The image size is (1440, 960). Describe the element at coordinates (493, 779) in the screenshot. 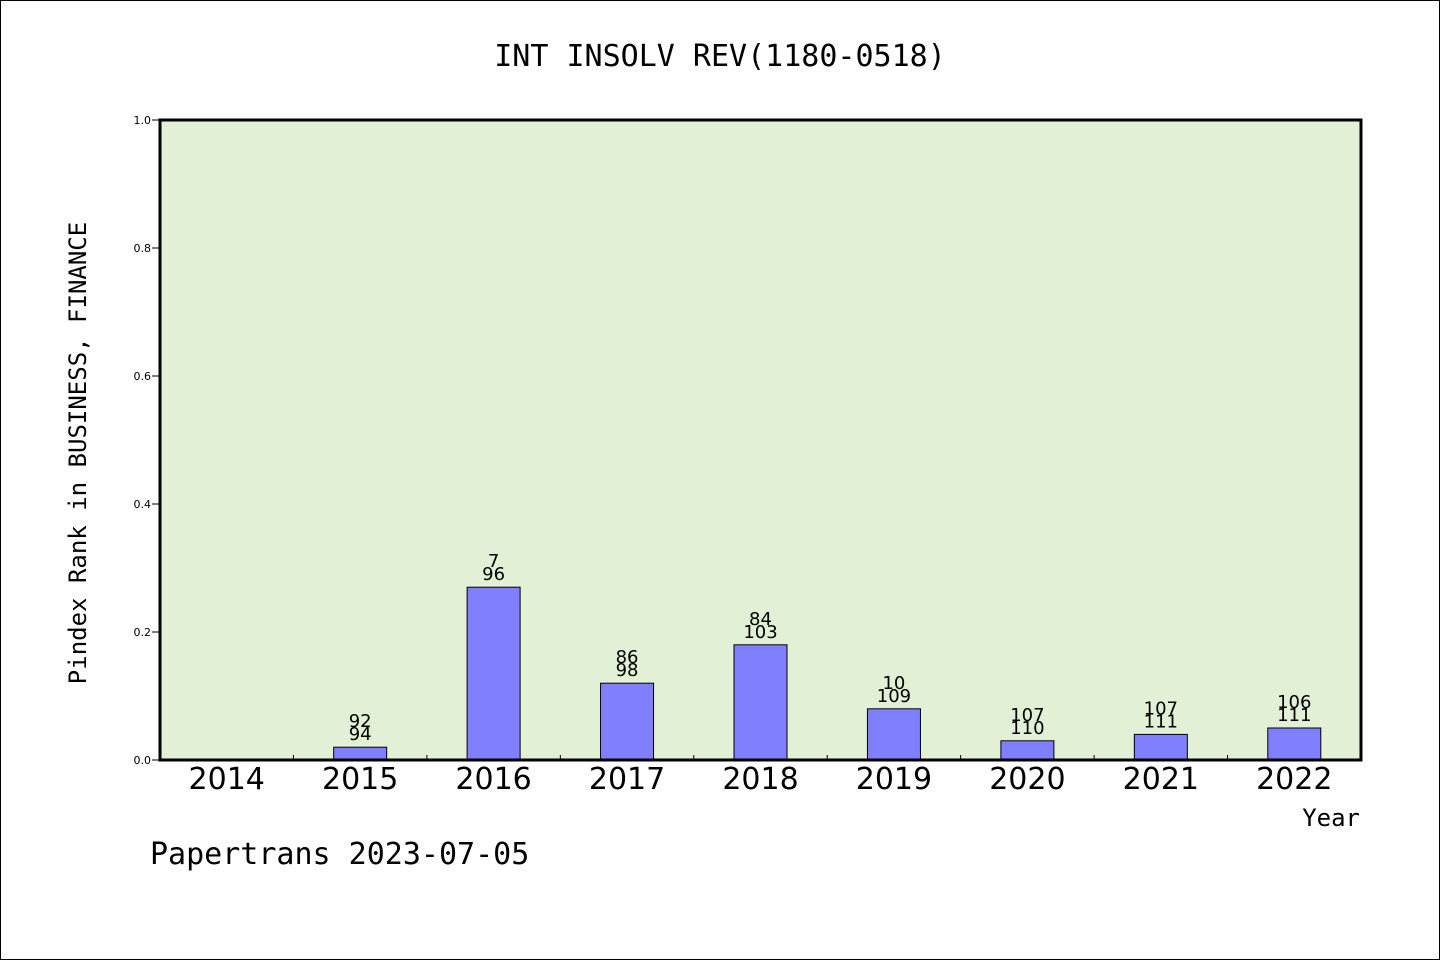

I see `x-tick-label: 2016` at that location.